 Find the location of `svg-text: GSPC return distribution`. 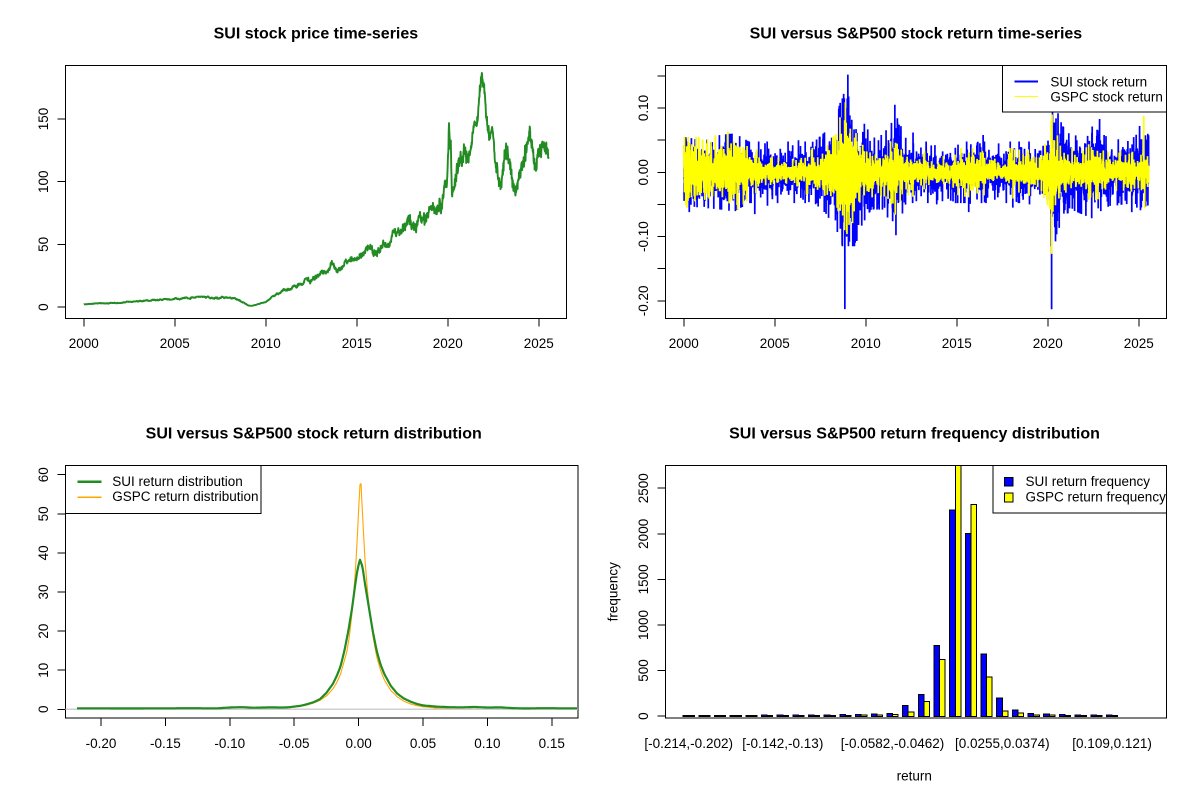

svg-text: GSPC return distribution is located at coordinates (185, 496).